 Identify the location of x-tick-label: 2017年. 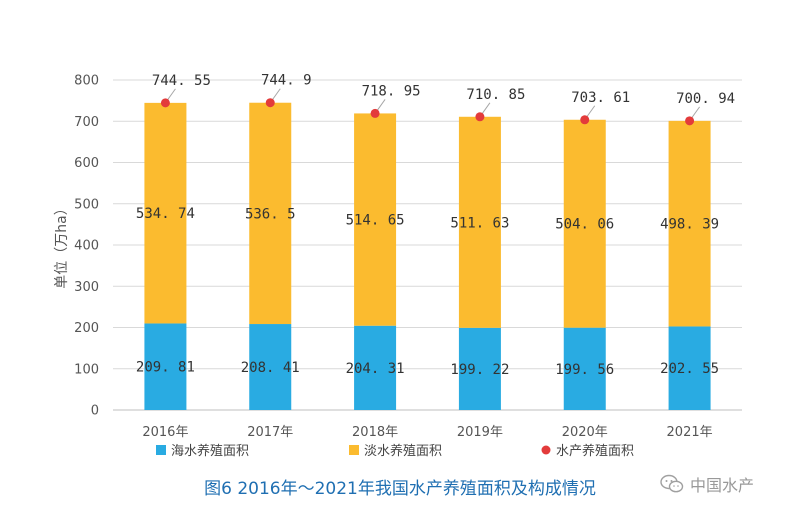
(270, 432).